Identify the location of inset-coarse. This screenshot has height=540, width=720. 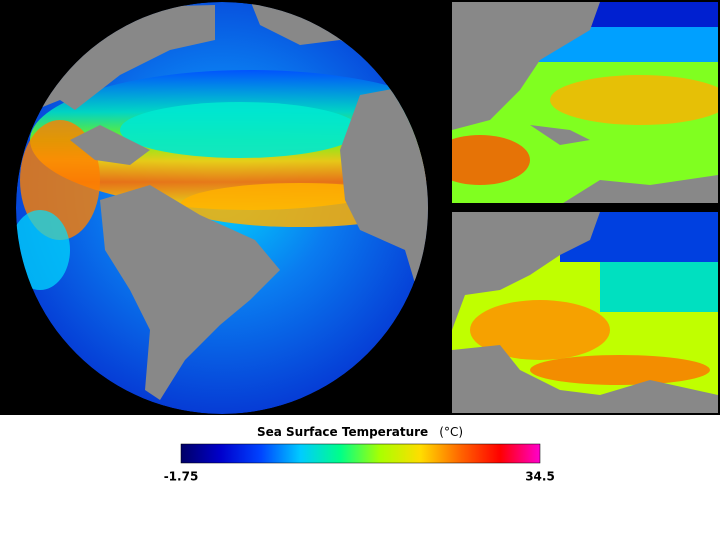
(585, 102).